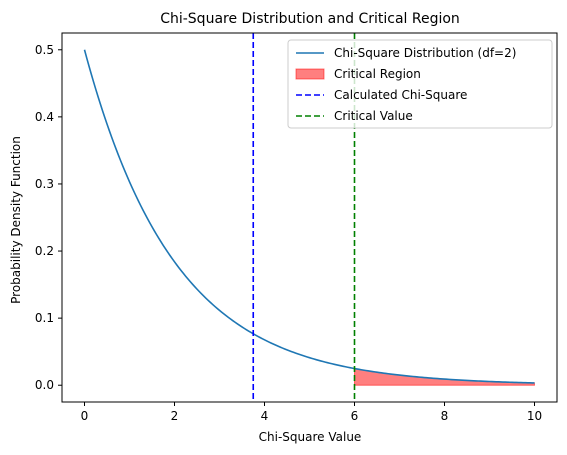  Describe the element at coordinates (44, 251) in the screenshot. I see `y-tick-label: 0.2` at that location.